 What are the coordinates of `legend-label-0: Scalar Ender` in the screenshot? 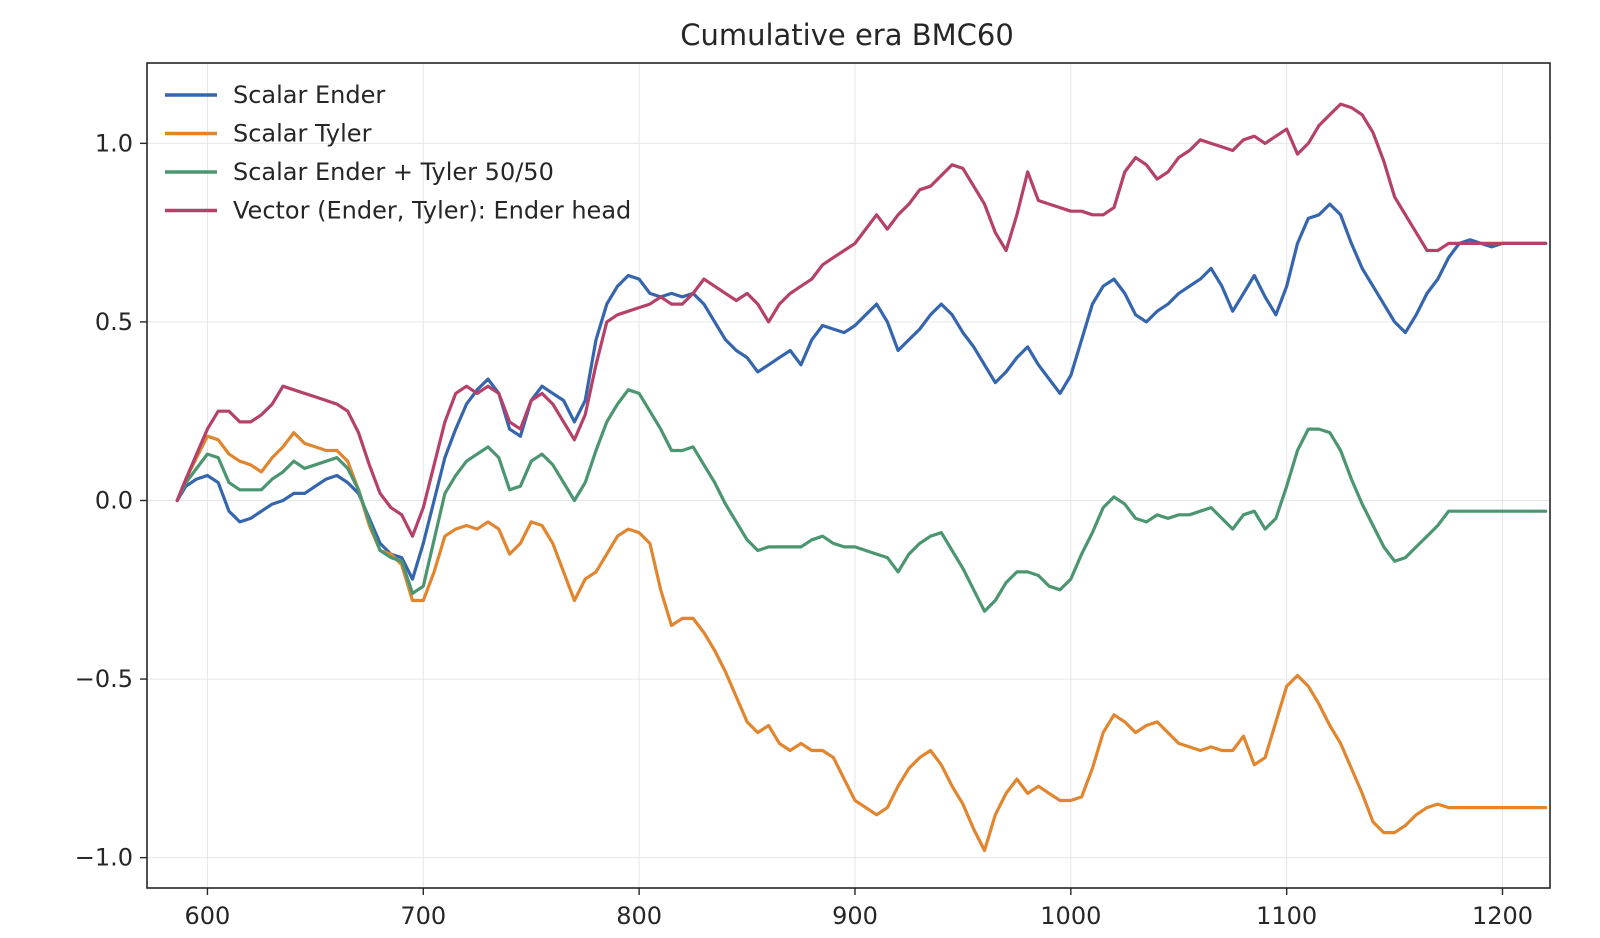 It's located at (309, 95).